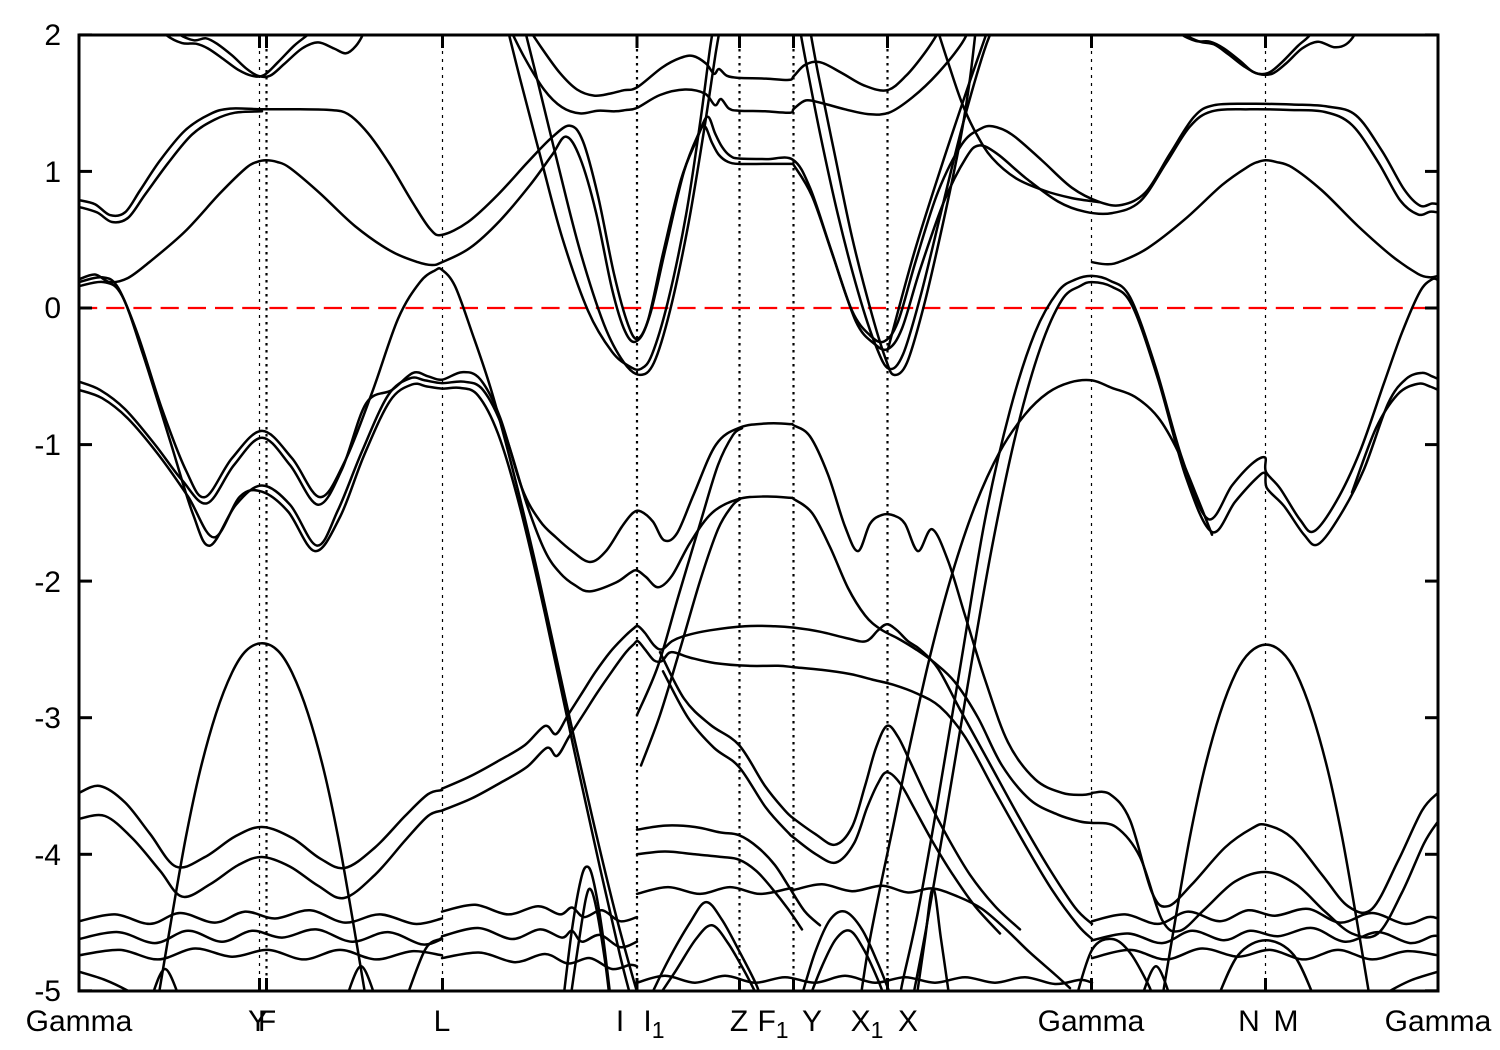  Describe the element at coordinates (47, 991) in the screenshot. I see `svg-text: -5` at that location.